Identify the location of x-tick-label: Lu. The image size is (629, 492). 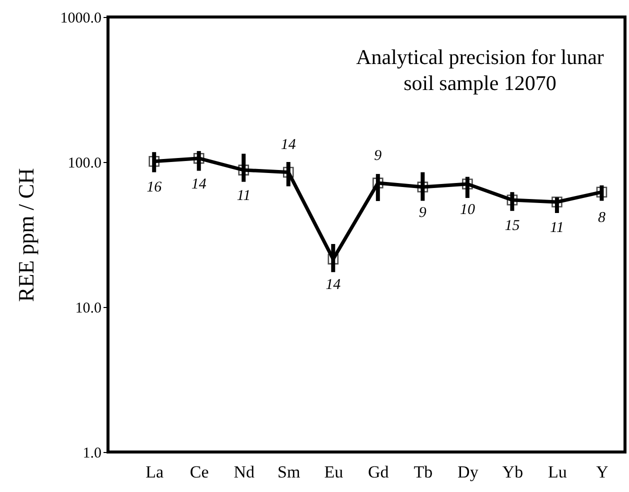
(558, 472).